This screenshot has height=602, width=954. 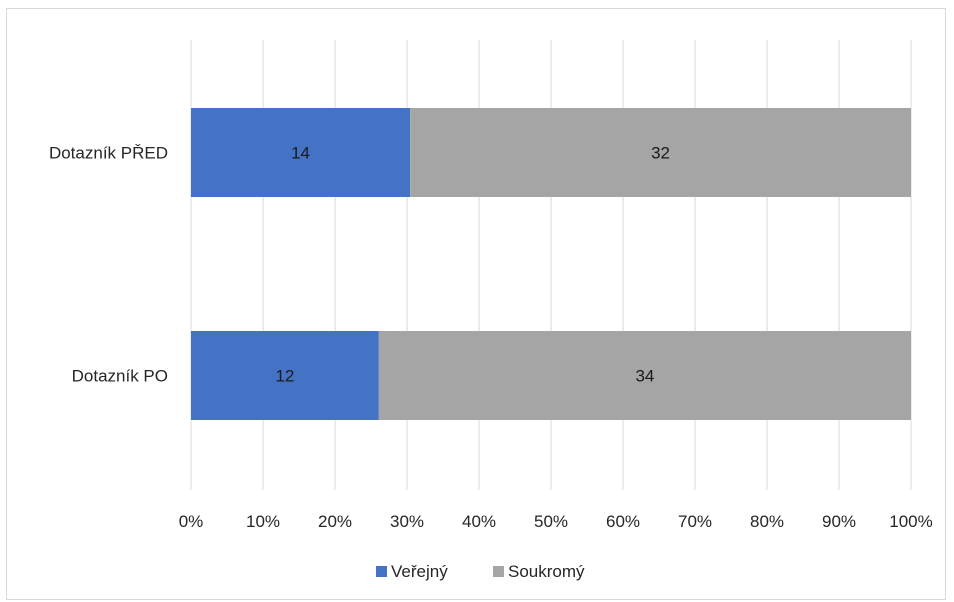 I want to click on data-label: 32, so click(x=660, y=153).